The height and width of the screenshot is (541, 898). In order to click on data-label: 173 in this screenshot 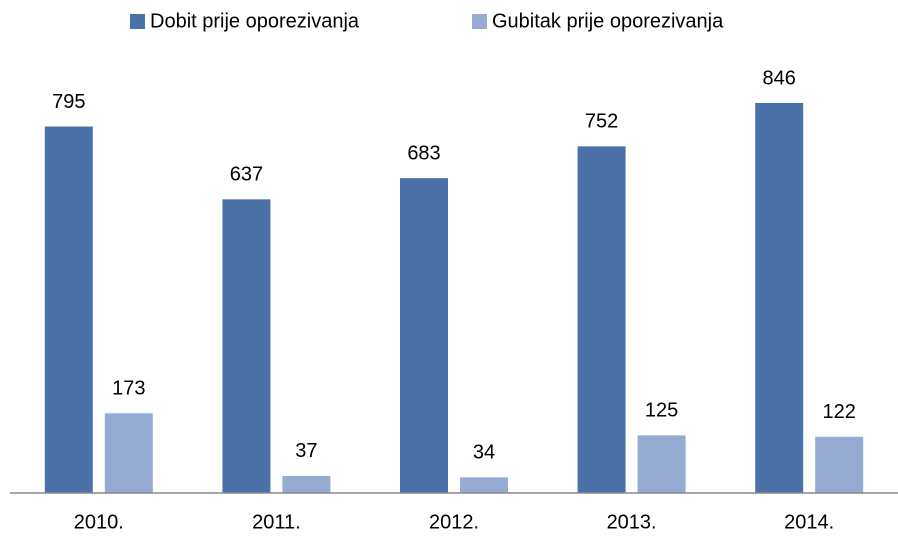, I will do `click(128, 389)`.